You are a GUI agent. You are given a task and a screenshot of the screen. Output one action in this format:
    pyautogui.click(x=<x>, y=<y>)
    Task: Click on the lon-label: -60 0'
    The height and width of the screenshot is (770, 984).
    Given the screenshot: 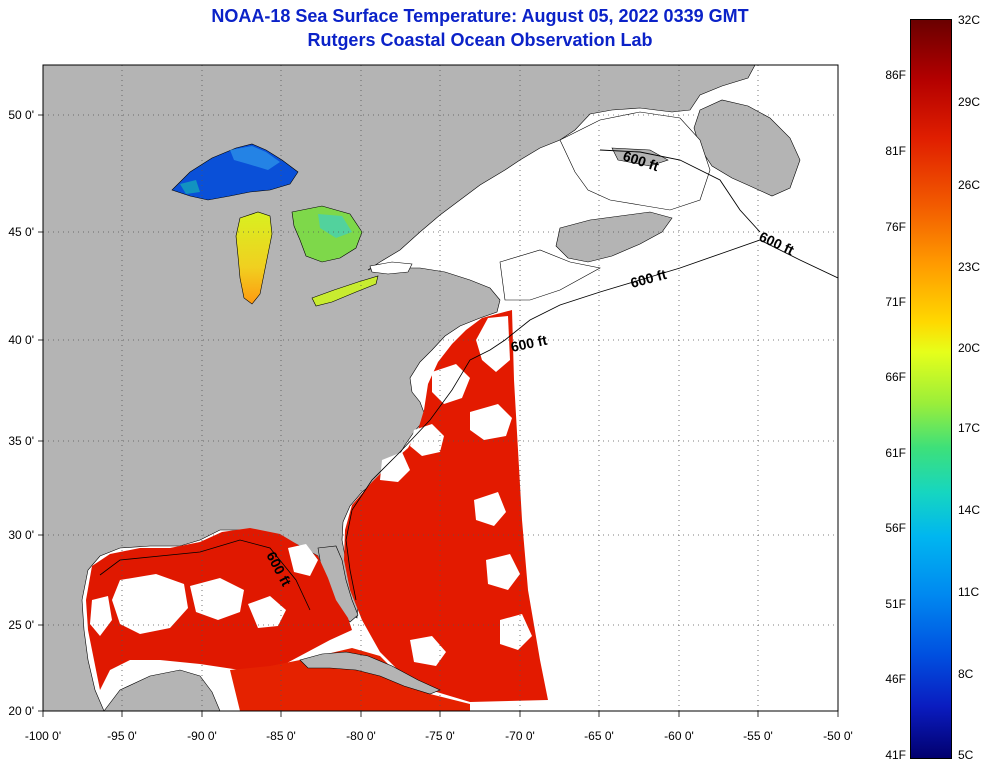 What is the action you would take?
    pyautogui.click(x=679, y=736)
    